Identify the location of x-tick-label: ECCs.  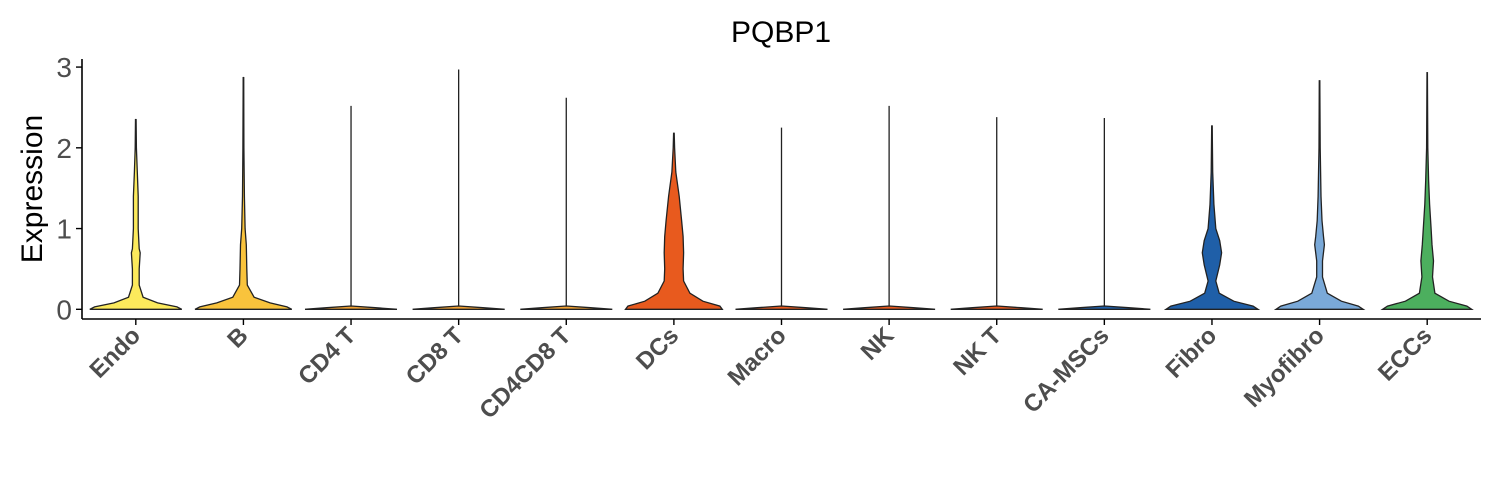
(1405, 354).